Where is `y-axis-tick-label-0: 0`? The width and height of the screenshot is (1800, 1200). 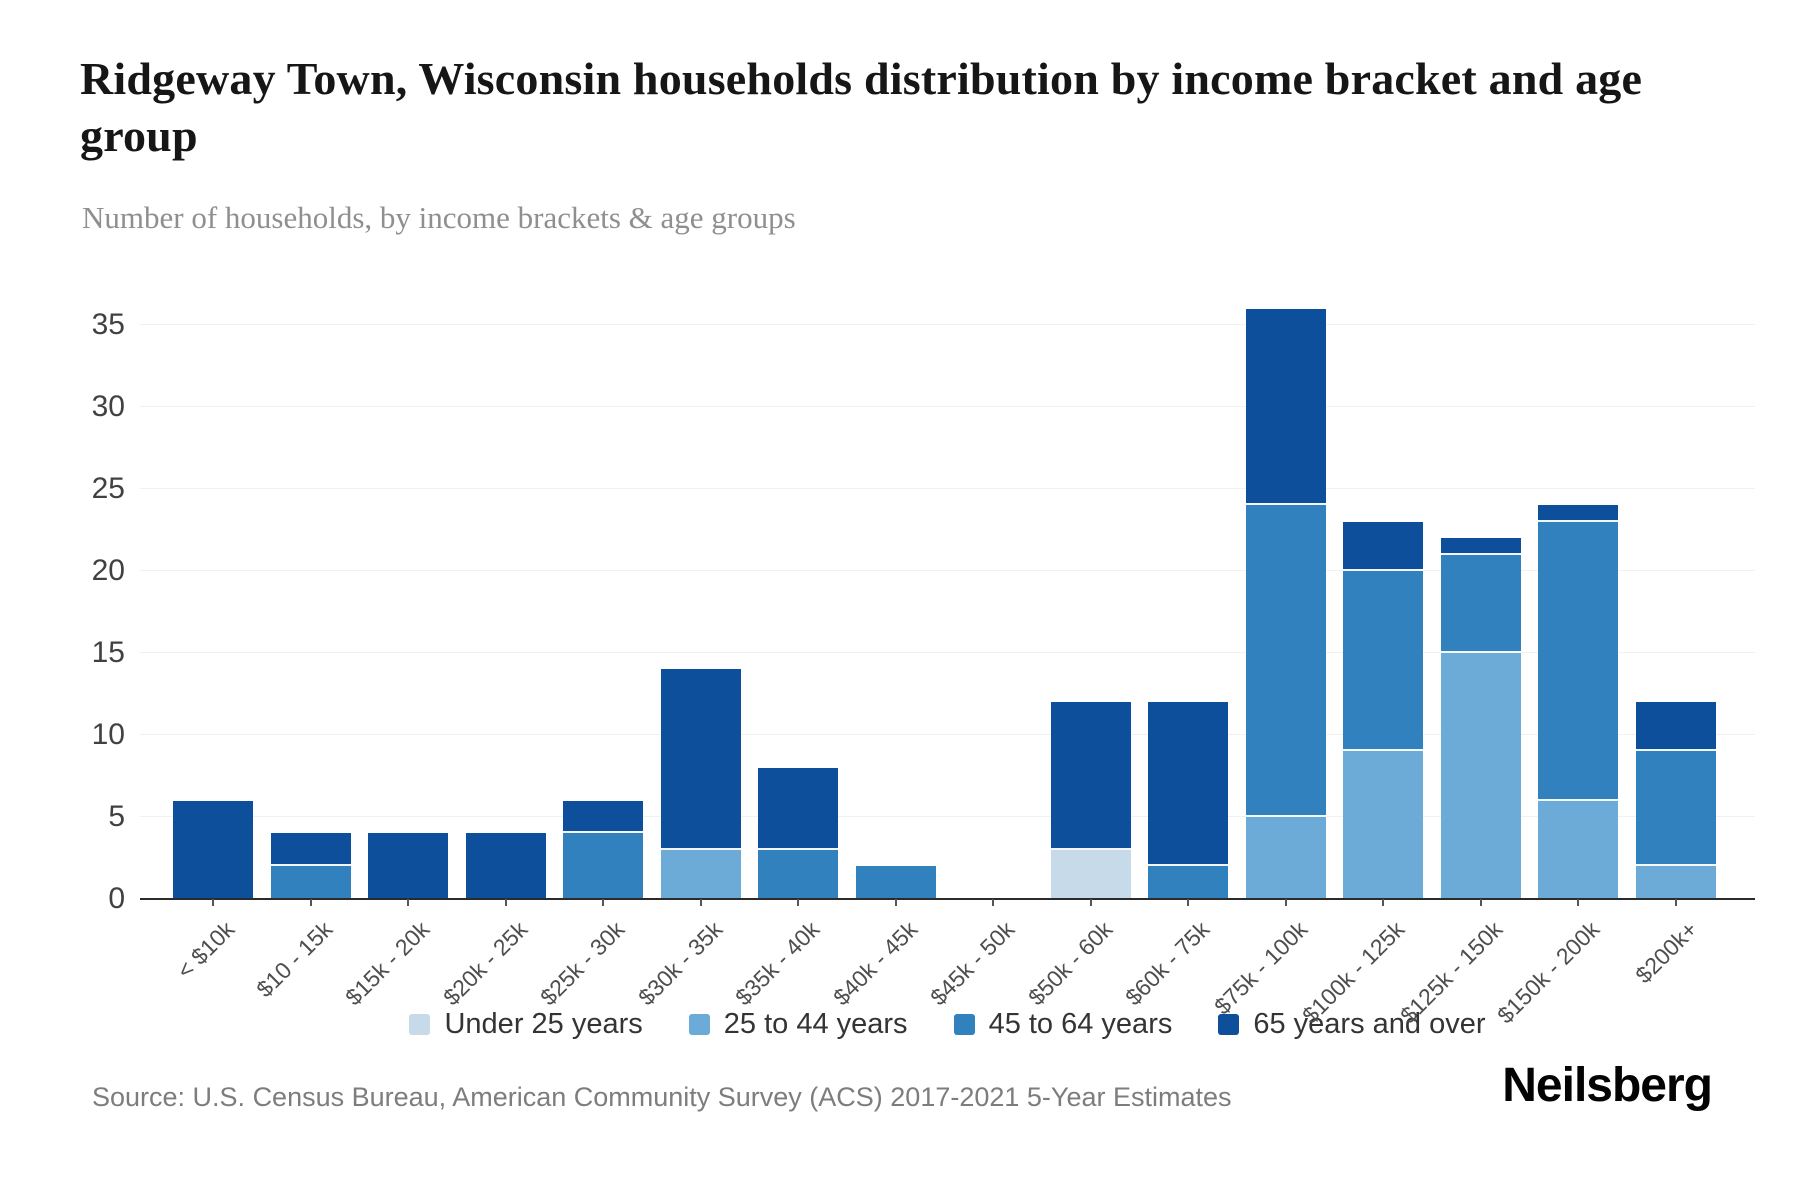 y-axis-tick-label-0: 0 is located at coordinates (116, 898).